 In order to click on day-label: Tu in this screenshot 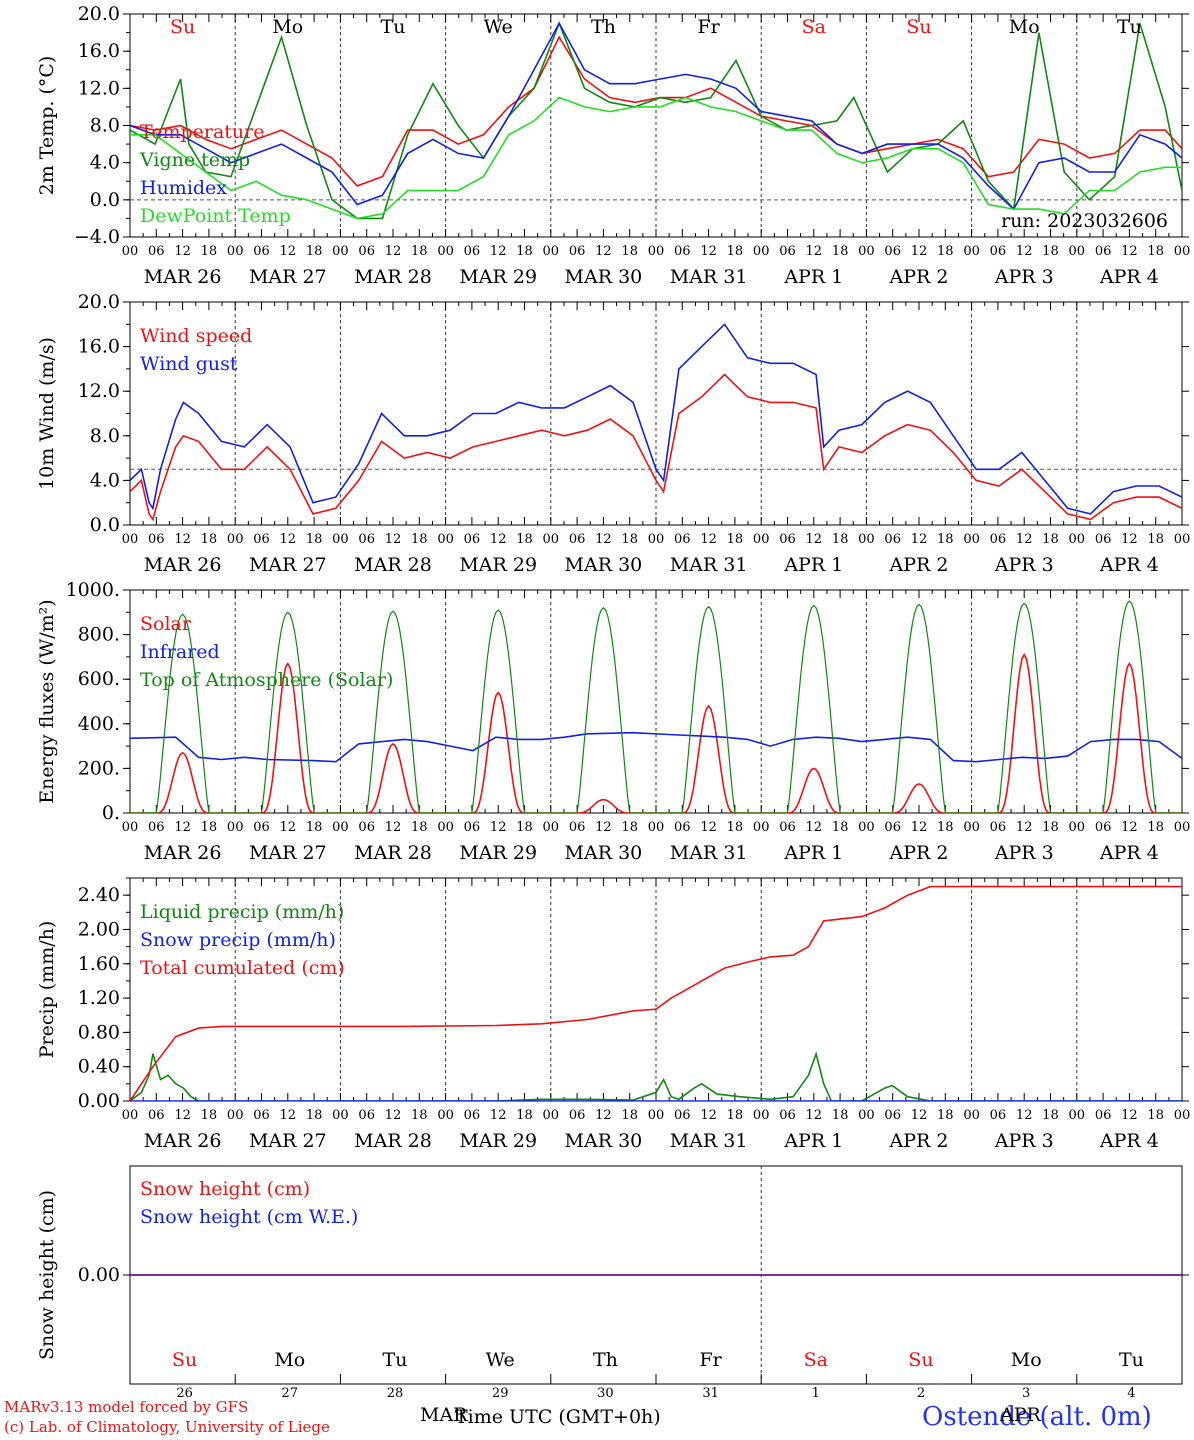, I will do `click(1131, 1360)`.